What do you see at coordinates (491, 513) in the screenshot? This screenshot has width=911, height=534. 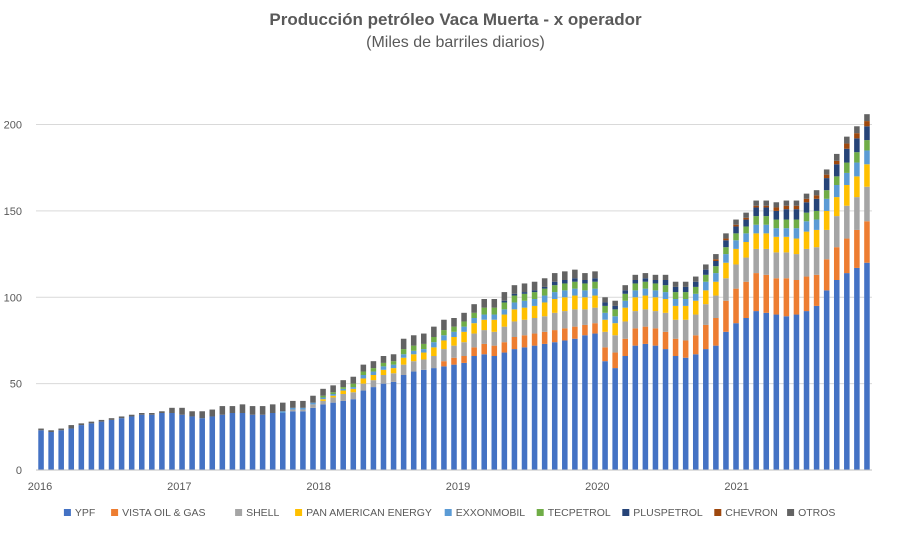 I see `legend-label: EXXONMOBIL` at bounding box center [491, 513].